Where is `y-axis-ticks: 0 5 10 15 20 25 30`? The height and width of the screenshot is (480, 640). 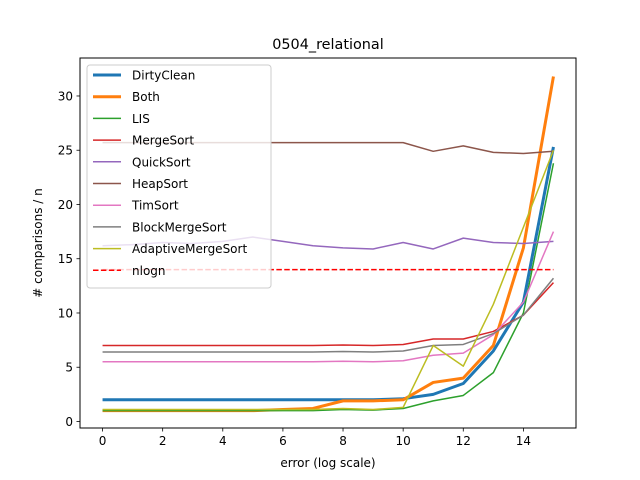 y-axis-ticks: 0 5 10 15 20 25 30 is located at coordinates (69, 259).